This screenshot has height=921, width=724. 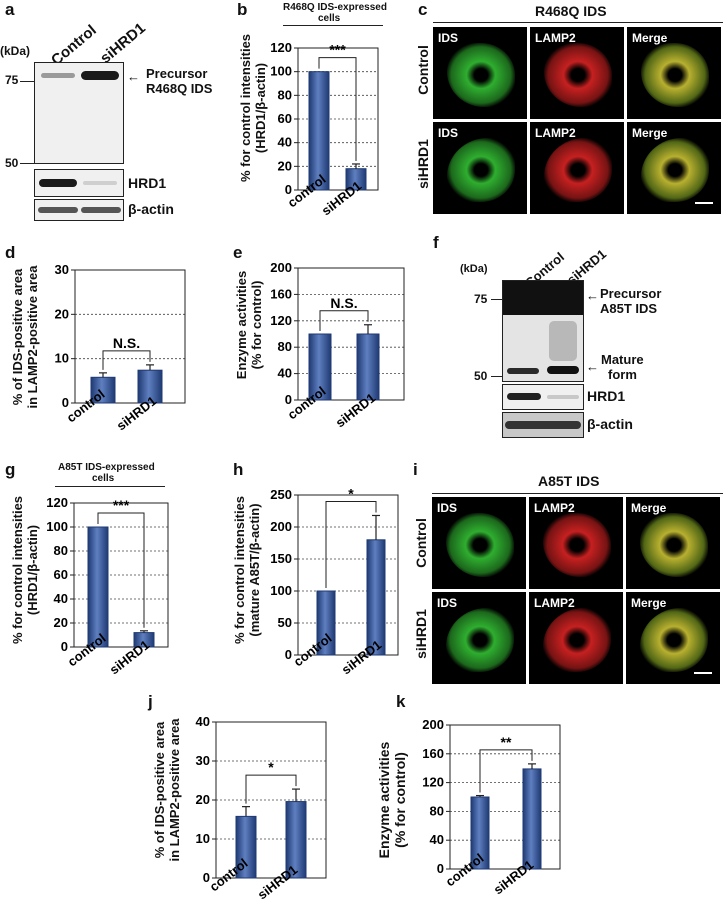 I want to click on chart-d: 0 10 20 30 control siHRD1 N.S., so click(x=120, y=348).